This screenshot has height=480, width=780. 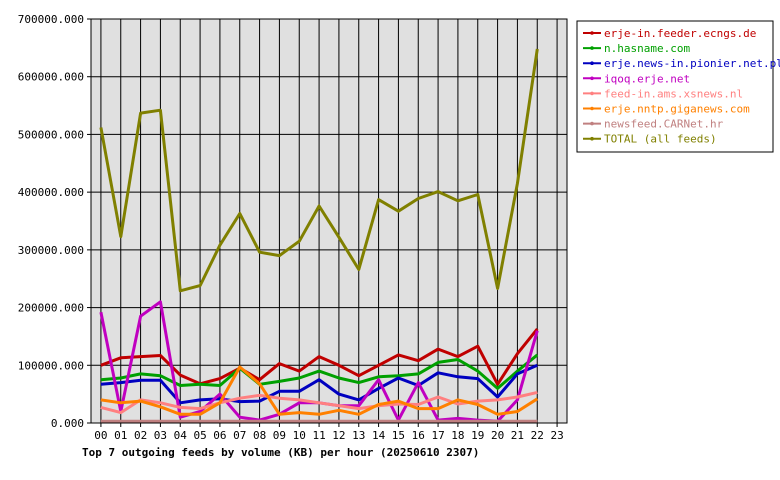 What do you see at coordinates (181, 435) in the screenshot?
I see `x-tick-label: 04` at bounding box center [181, 435].